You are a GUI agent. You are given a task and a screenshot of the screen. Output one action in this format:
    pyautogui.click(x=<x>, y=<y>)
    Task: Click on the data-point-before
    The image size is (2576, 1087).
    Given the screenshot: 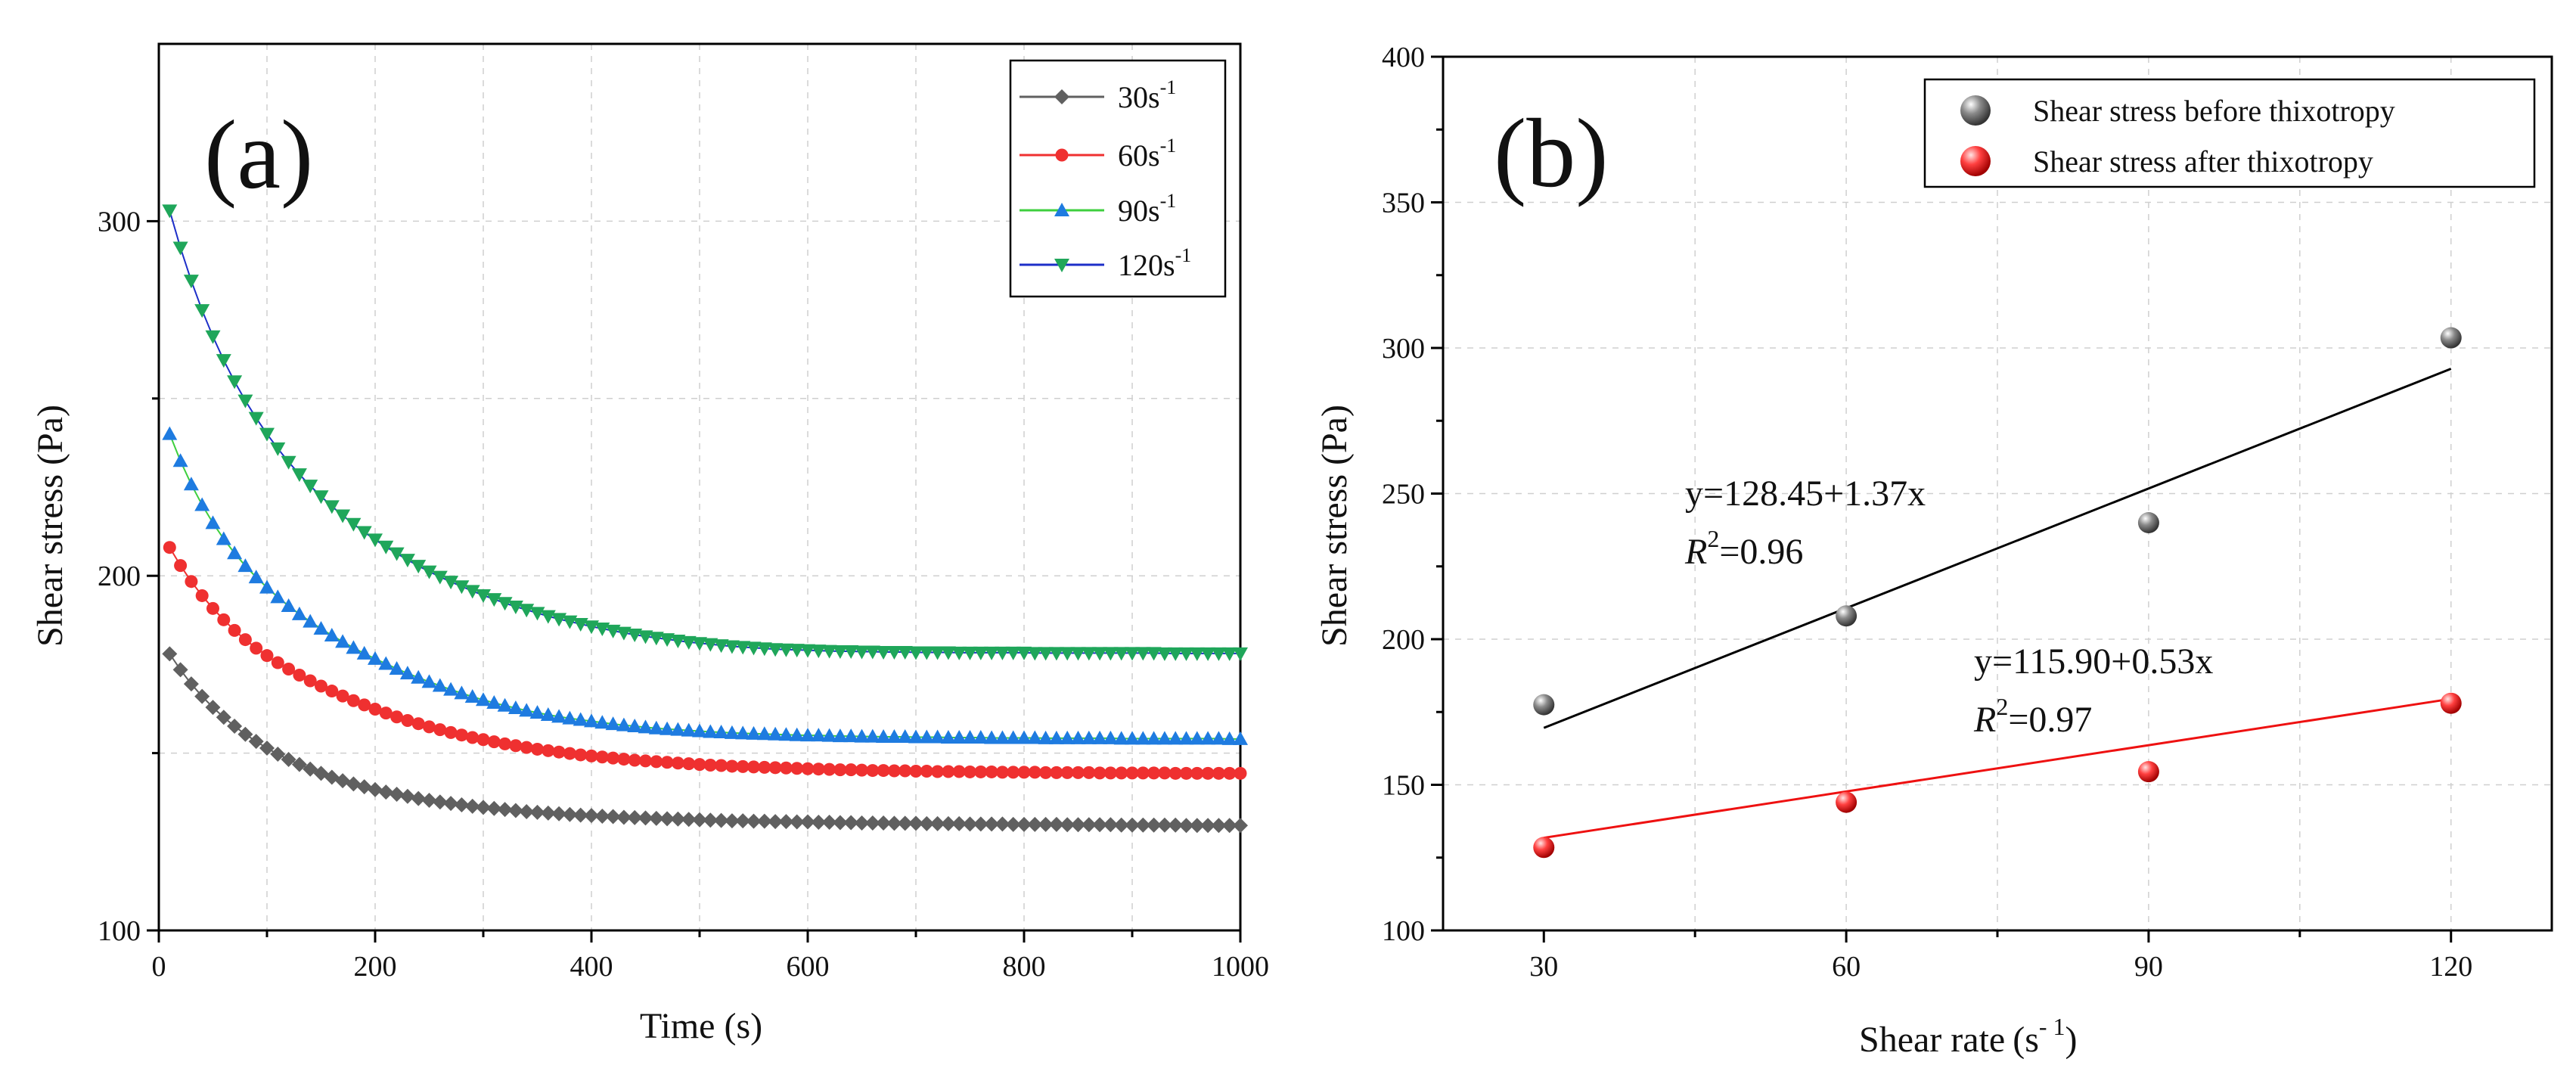 What is the action you would take?
    pyautogui.click(x=1544, y=705)
    